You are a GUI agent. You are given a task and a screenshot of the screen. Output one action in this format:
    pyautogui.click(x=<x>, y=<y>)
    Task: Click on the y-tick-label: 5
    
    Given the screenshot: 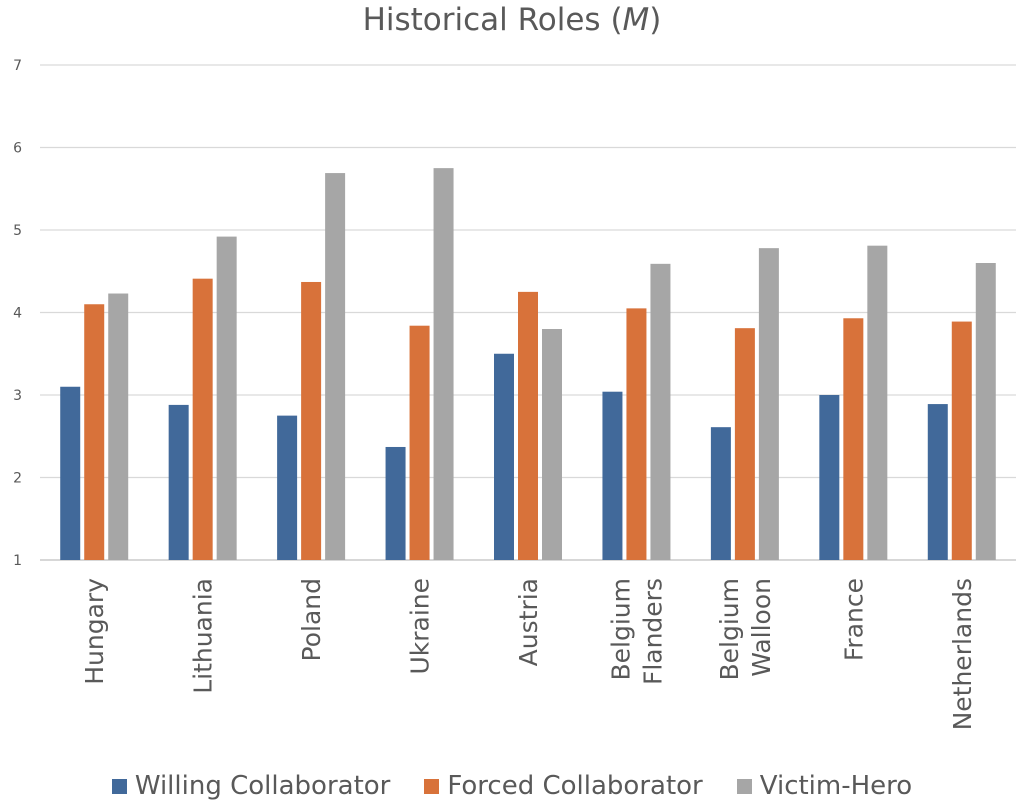 What is the action you would take?
    pyautogui.click(x=17, y=231)
    